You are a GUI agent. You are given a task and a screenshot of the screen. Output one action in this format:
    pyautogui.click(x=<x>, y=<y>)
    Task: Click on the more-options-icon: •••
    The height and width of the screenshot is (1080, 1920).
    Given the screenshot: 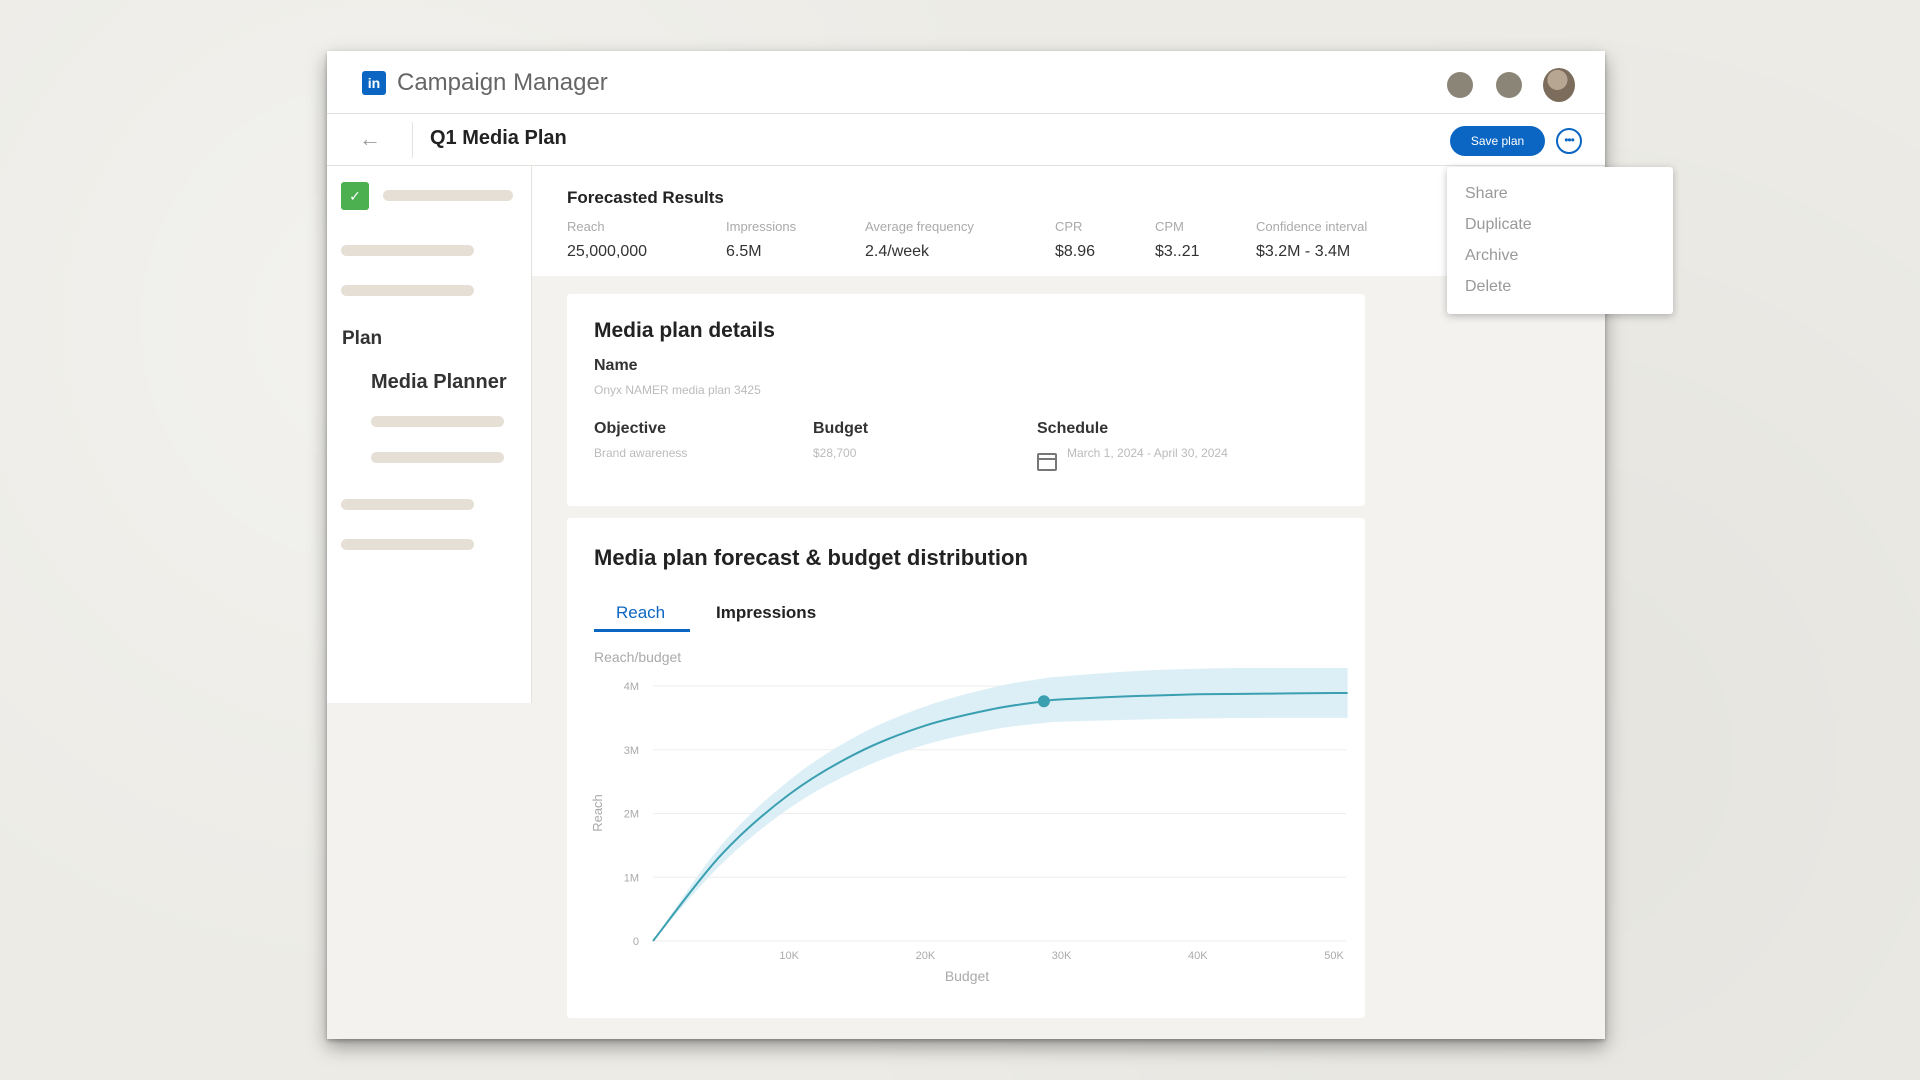 What is the action you would take?
    pyautogui.click(x=1569, y=141)
    